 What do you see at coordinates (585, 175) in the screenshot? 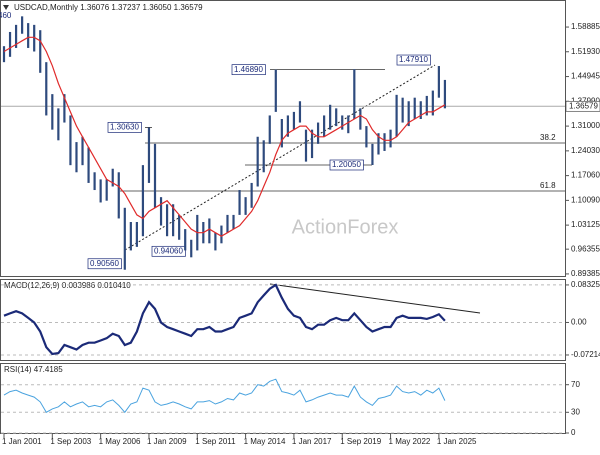
I see `y-tick-label: 1.17060` at bounding box center [585, 175].